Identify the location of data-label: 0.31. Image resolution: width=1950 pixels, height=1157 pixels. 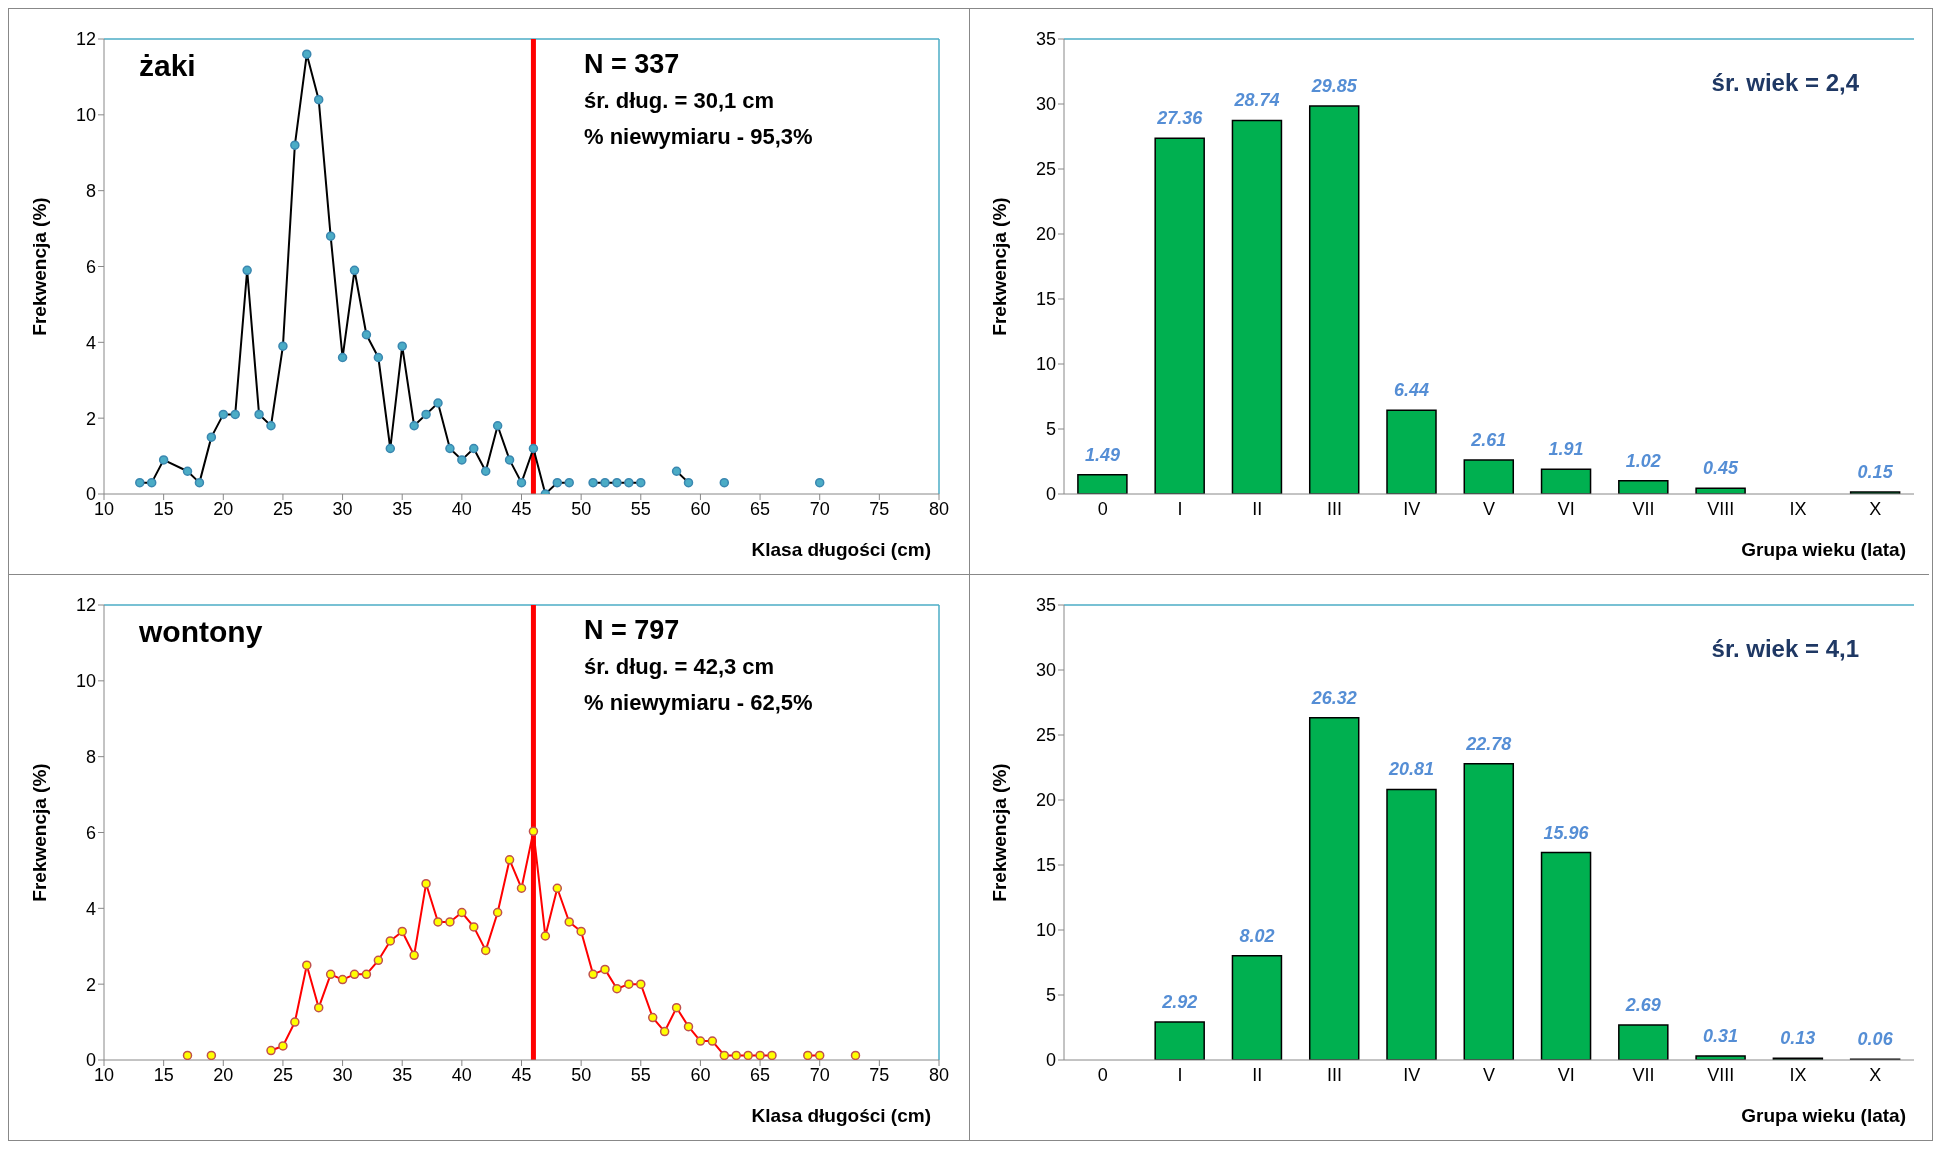
(1721, 1035).